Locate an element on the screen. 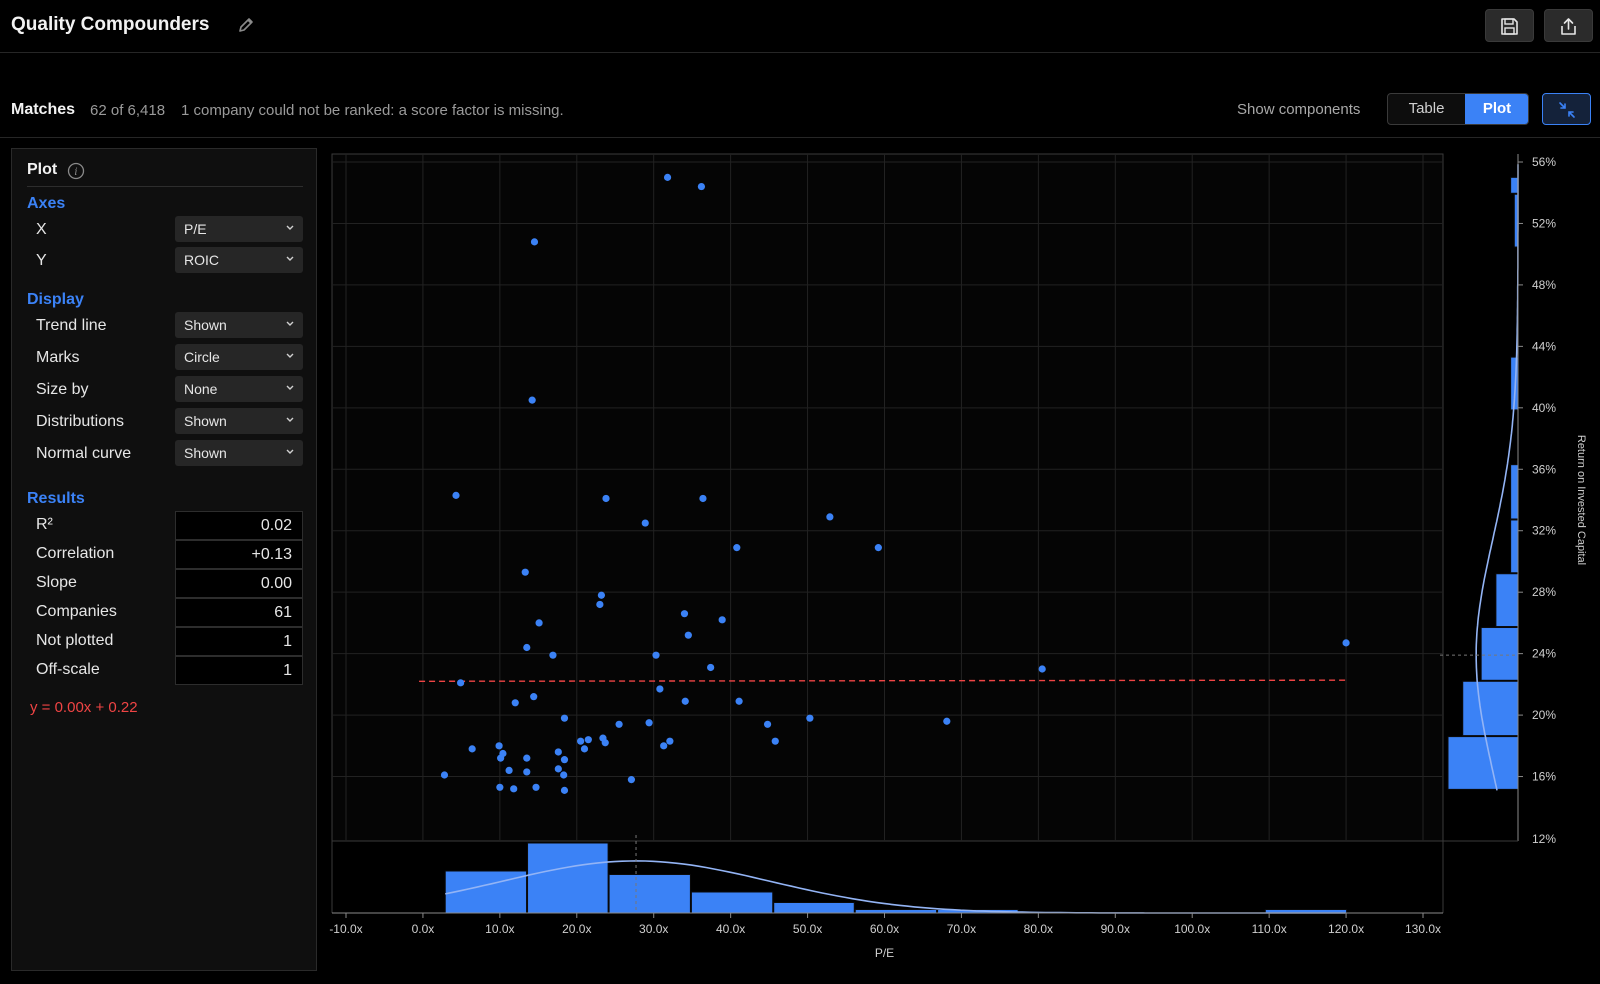 The height and width of the screenshot is (984, 1600). x-tick-label: -10.0x is located at coordinates (345, 929).